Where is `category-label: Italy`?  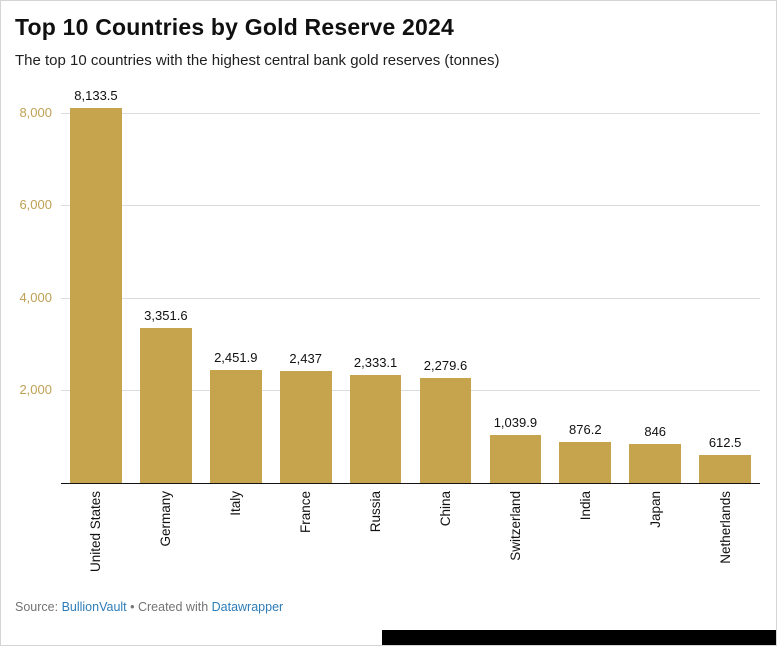
category-label: Italy is located at coordinates (236, 503).